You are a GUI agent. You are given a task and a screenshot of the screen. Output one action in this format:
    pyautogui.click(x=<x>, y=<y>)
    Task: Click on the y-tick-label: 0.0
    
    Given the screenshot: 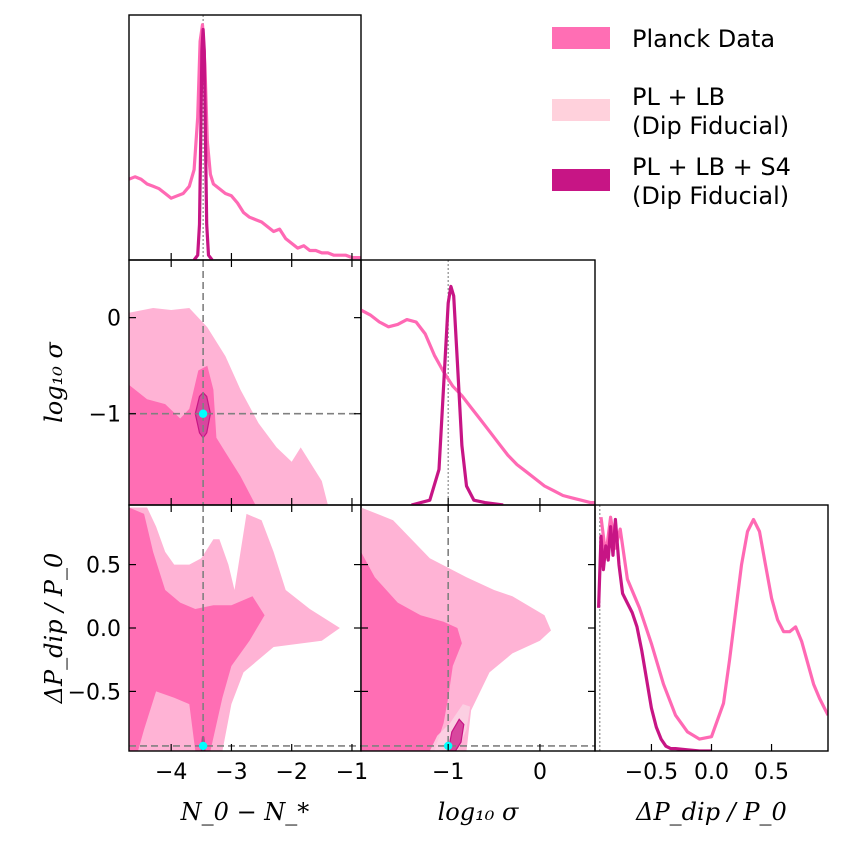 What is the action you would take?
    pyautogui.click(x=103, y=629)
    